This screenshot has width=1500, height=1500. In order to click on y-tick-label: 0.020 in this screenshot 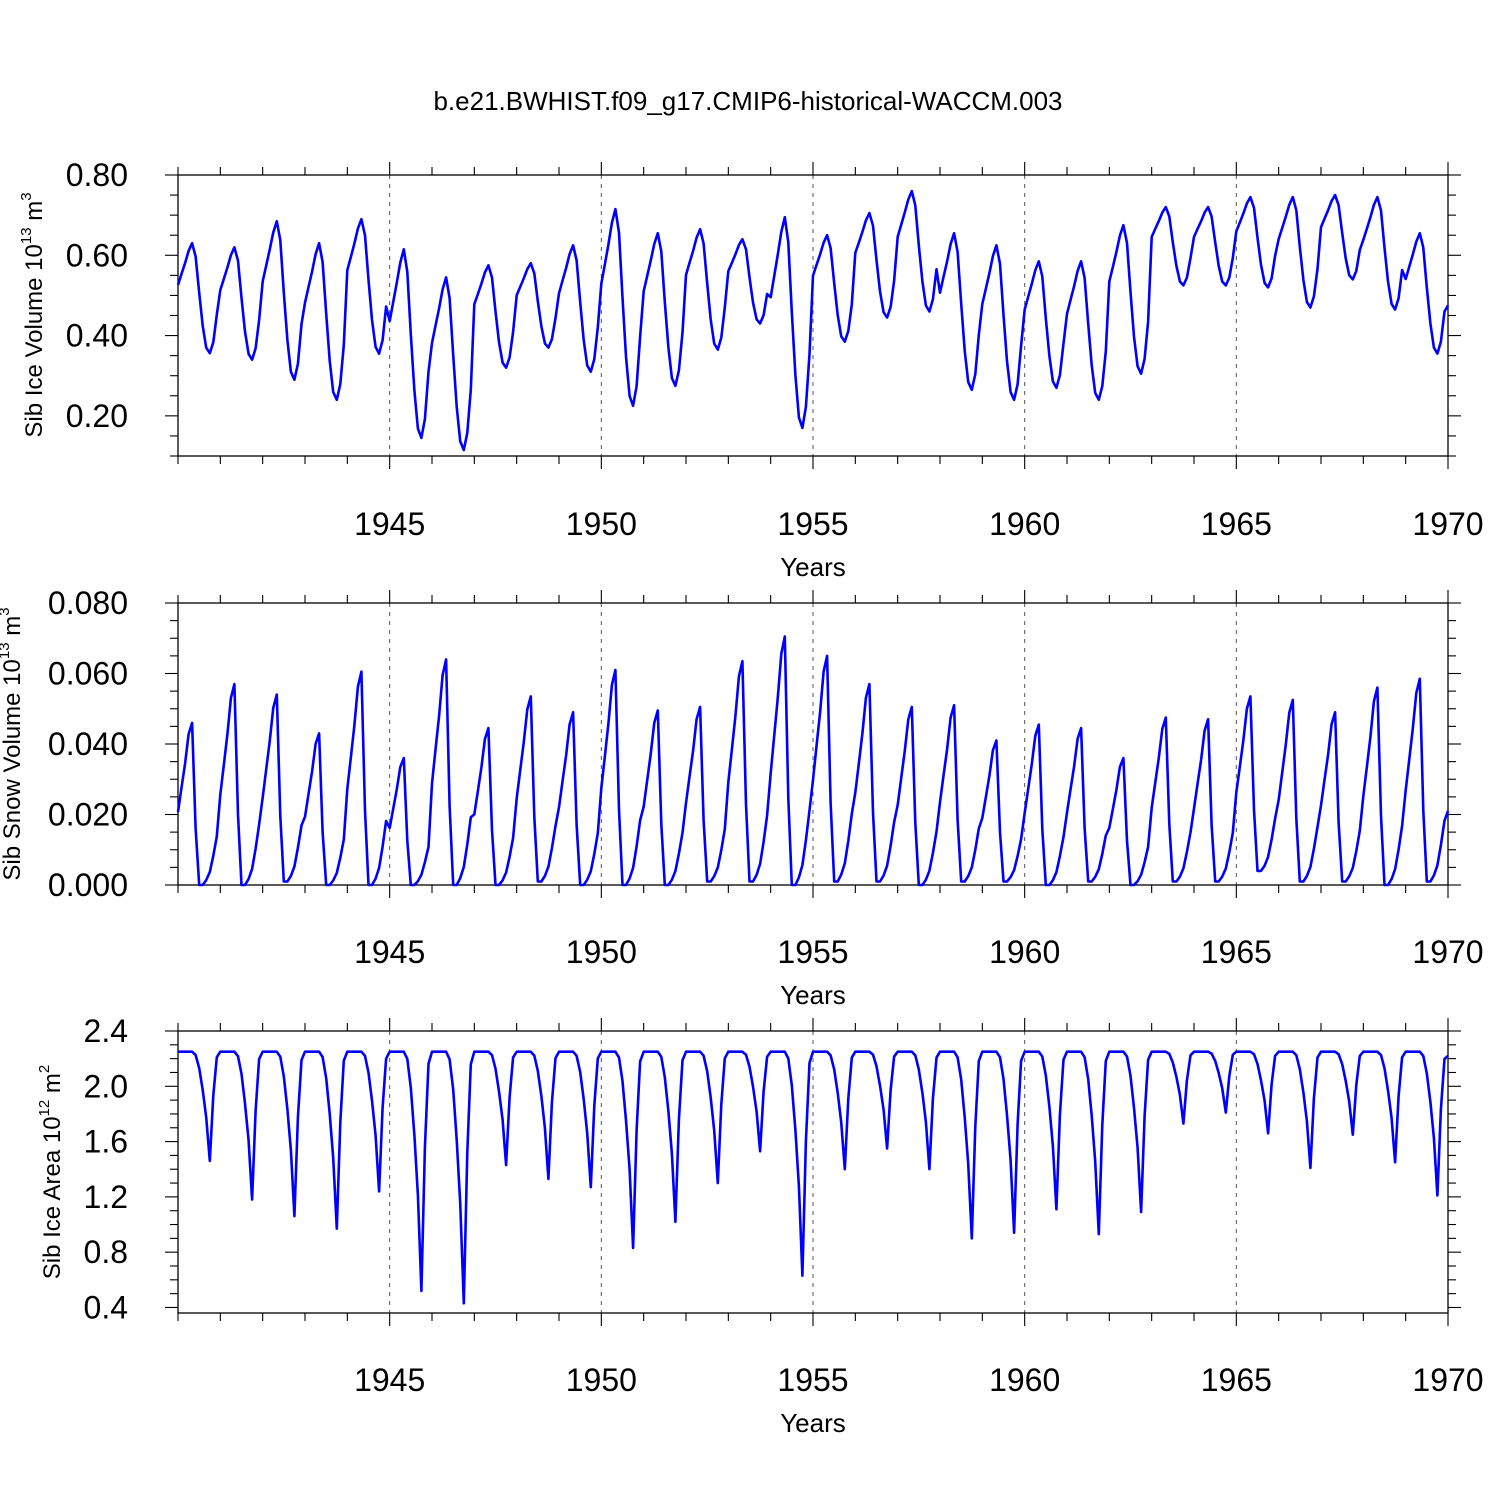, I will do `click(88, 815)`.